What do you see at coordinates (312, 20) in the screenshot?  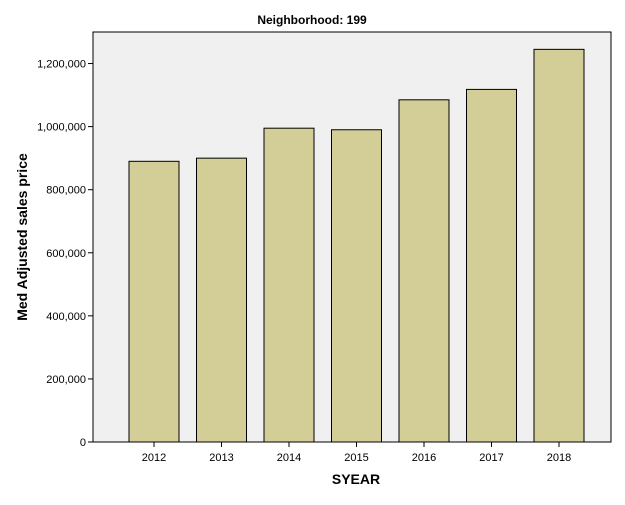 I see `chart-title: Neighborhood: 199` at bounding box center [312, 20].